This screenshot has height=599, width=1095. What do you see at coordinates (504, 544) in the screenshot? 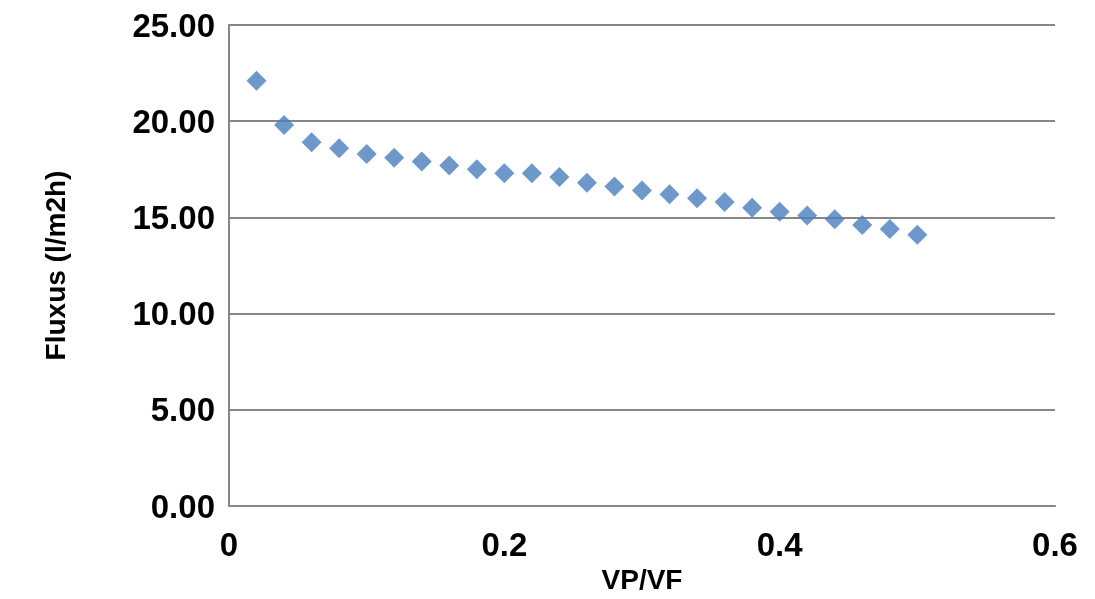
I see `x-tick-label: 0.2` at bounding box center [504, 544].